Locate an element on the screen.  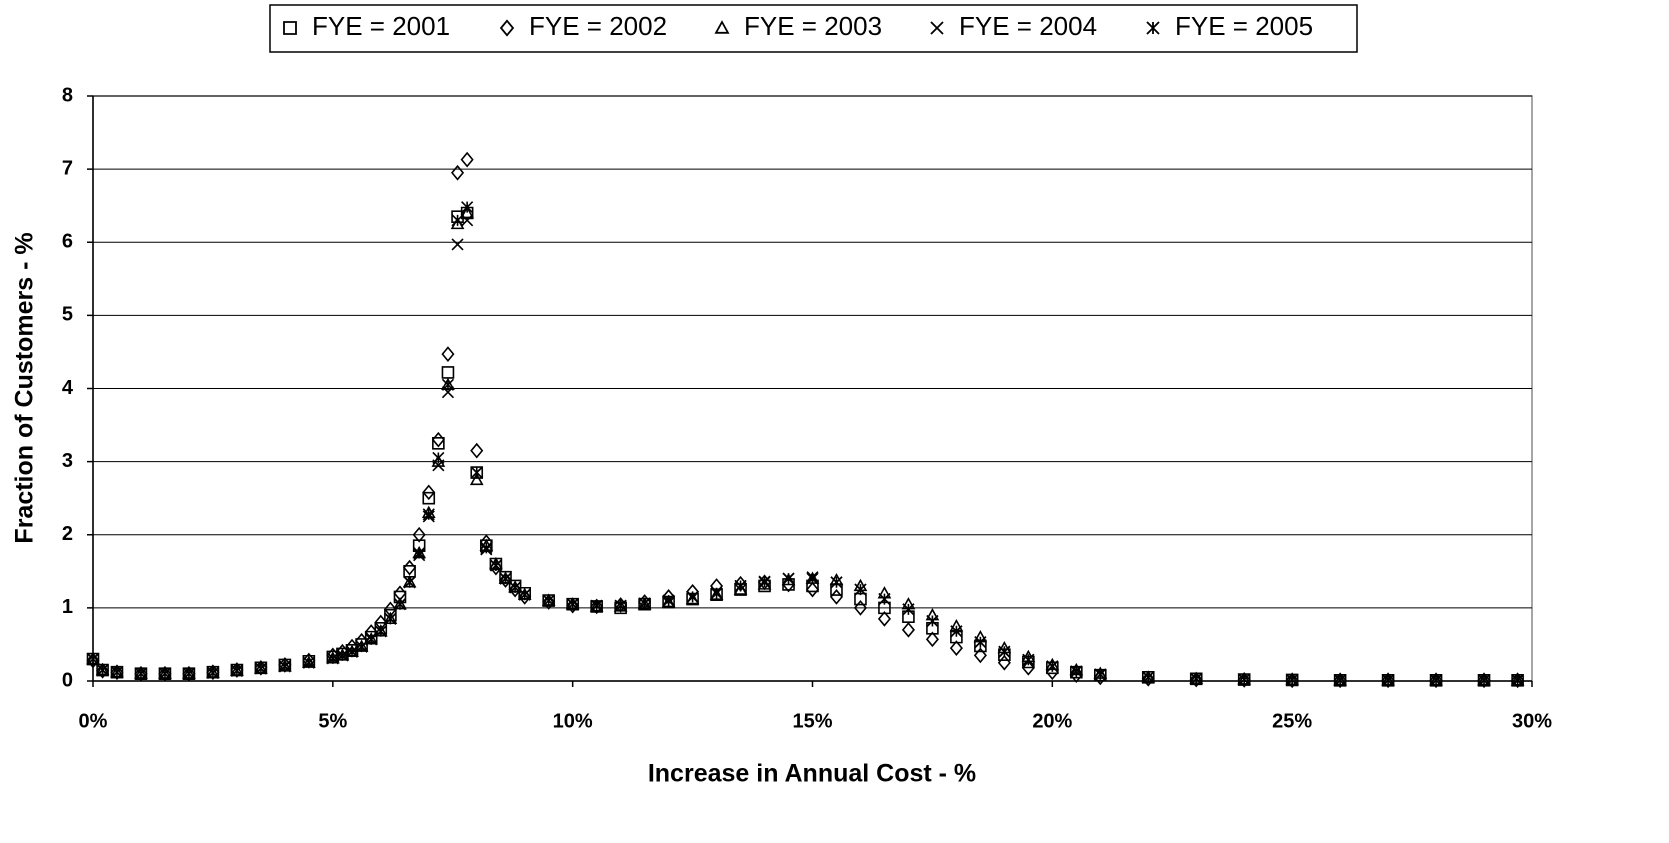
y-tick-label: 2 is located at coordinates (67, 534).